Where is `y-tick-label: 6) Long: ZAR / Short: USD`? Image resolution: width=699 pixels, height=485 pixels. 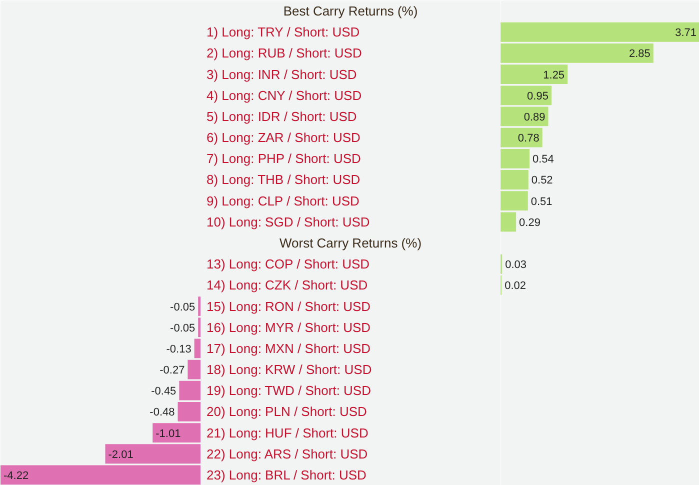
y-tick-label: 6) Long: ZAR / Short: USD is located at coordinates (283, 138).